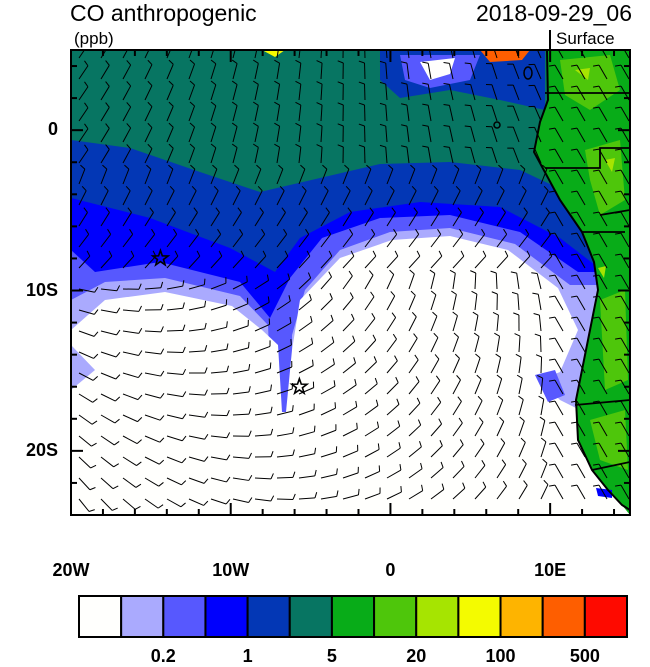 This screenshot has width=650, height=667. Describe the element at coordinates (353, 616) in the screenshot. I see `colorbar` at that location.